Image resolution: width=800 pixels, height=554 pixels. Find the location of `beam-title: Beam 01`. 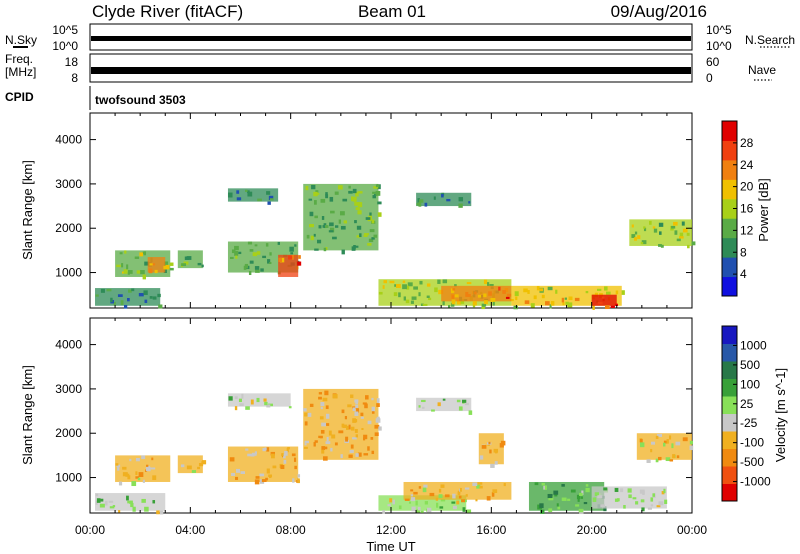

beam-title: Beam 01 is located at coordinates (392, 11).